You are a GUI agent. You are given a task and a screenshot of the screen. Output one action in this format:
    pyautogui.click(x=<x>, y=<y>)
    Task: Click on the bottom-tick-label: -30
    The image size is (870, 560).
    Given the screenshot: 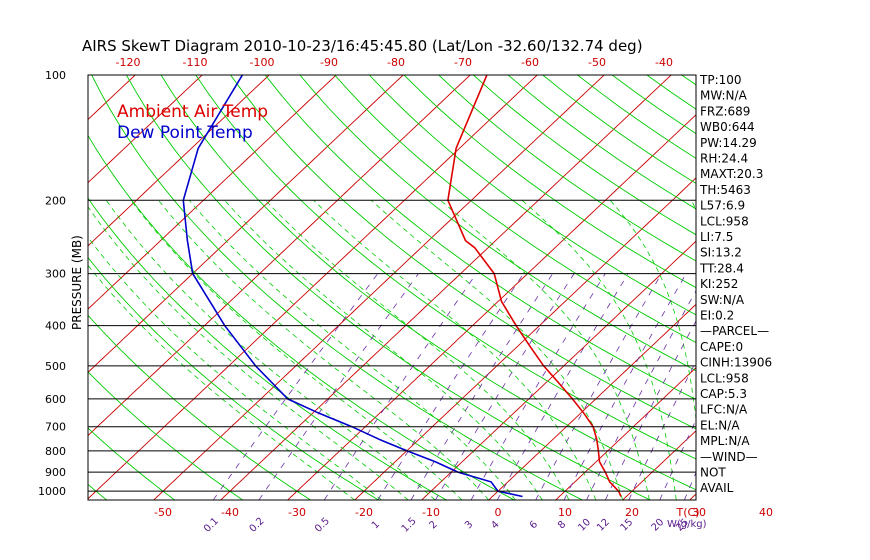 What is the action you would take?
    pyautogui.click(x=297, y=512)
    